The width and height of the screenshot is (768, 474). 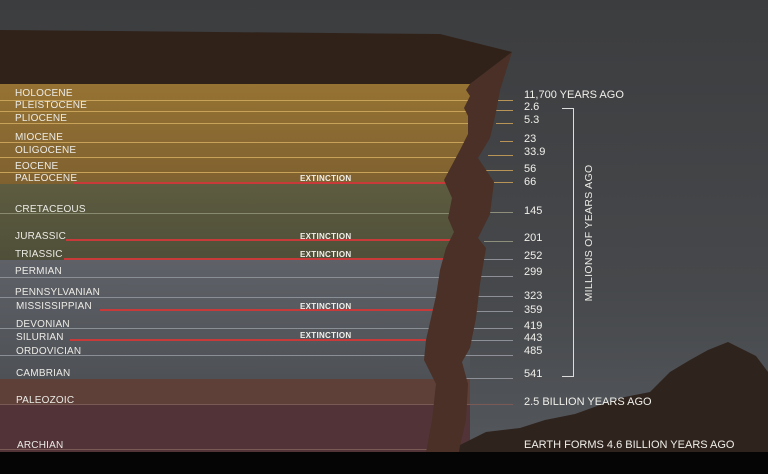 What do you see at coordinates (500, 155) in the screenshot?
I see `tick-oligocene` at bounding box center [500, 155].